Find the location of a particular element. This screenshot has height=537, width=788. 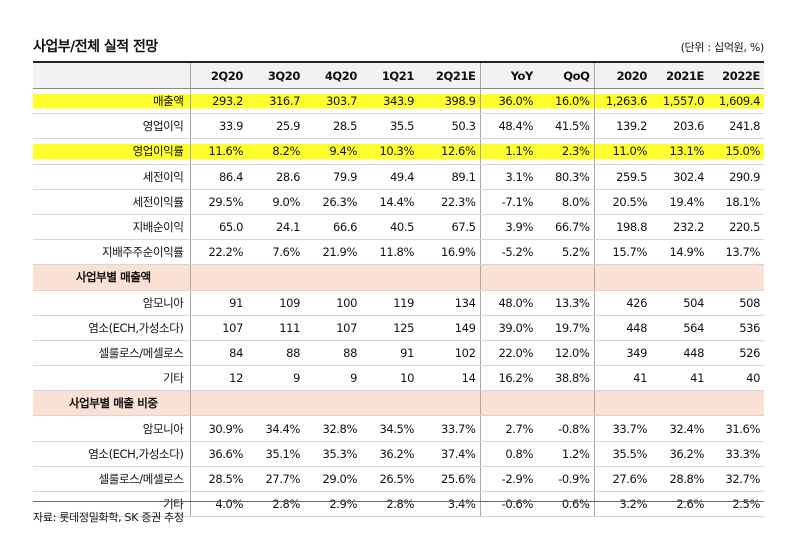

top-rule is located at coordinates (398, 62).